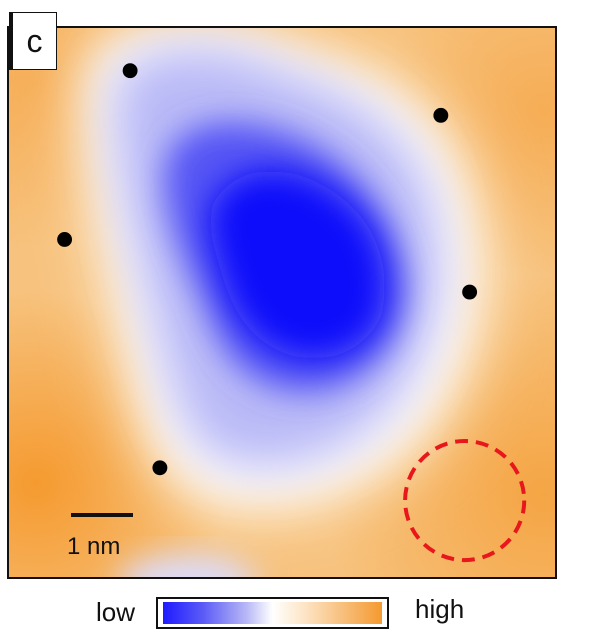 This screenshot has width=597, height=637. Describe the element at coordinates (94, 546) in the screenshot. I see `scale-bar-label: 1 nm` at that location.